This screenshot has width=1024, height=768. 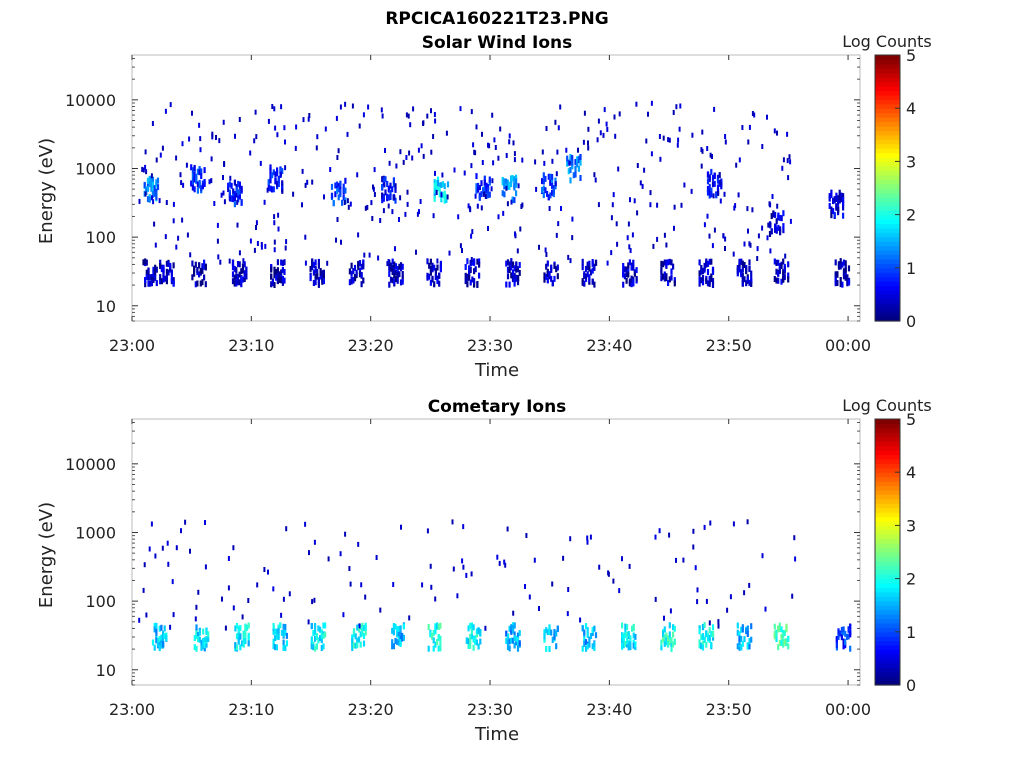 I want to click on burst-cluster, so click(x=198, y=179).